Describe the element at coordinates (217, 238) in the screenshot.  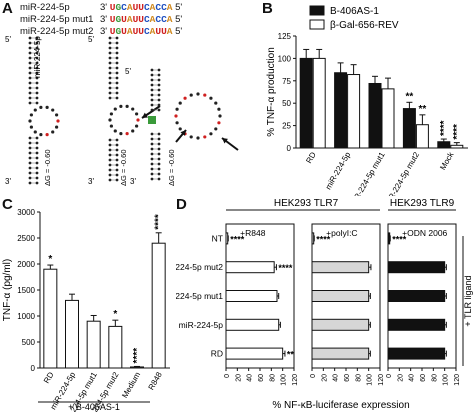
I see `category-label: NT` at that location.